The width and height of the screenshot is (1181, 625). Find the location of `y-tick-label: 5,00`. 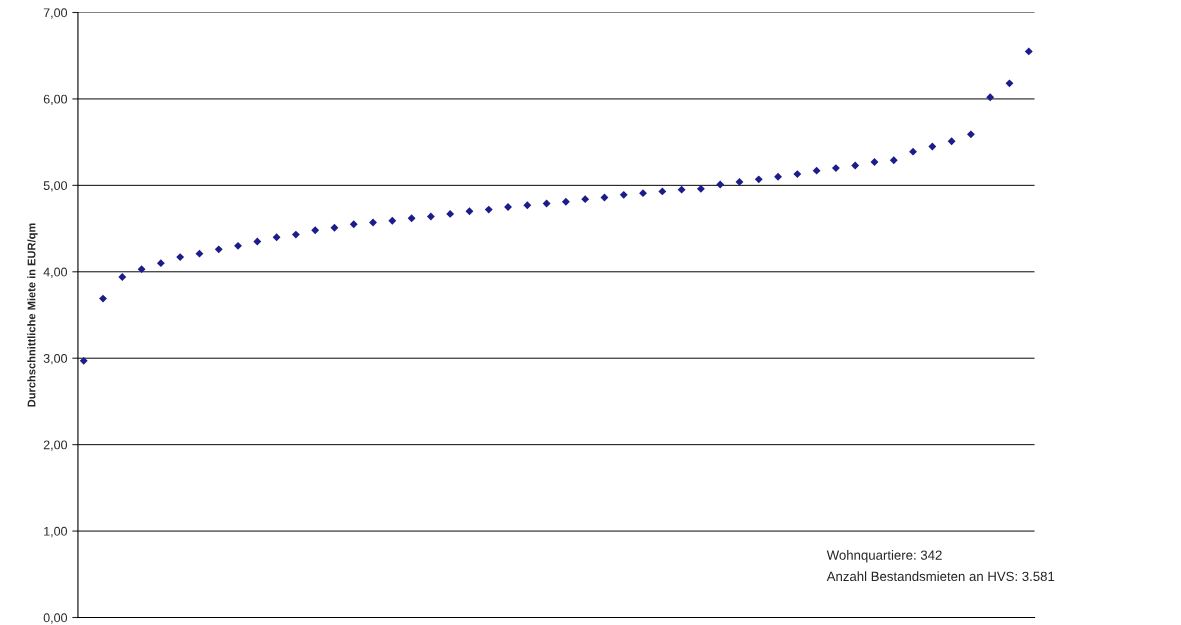

y-tick-label: 5,00 is located at coordinates (55, 186).